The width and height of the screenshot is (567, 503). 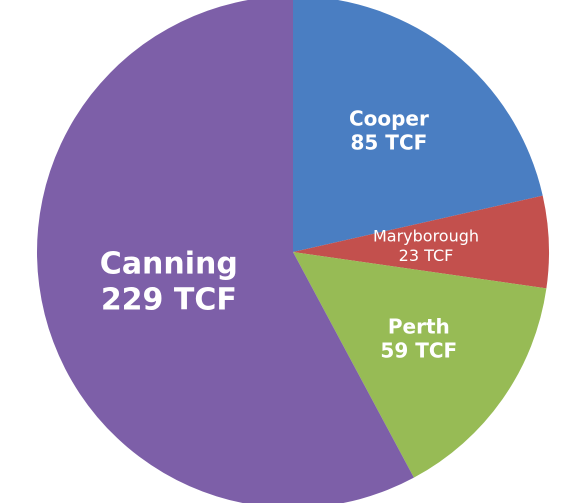 I want to click on value-label: 229 TCF, so click(x=169, y=300).